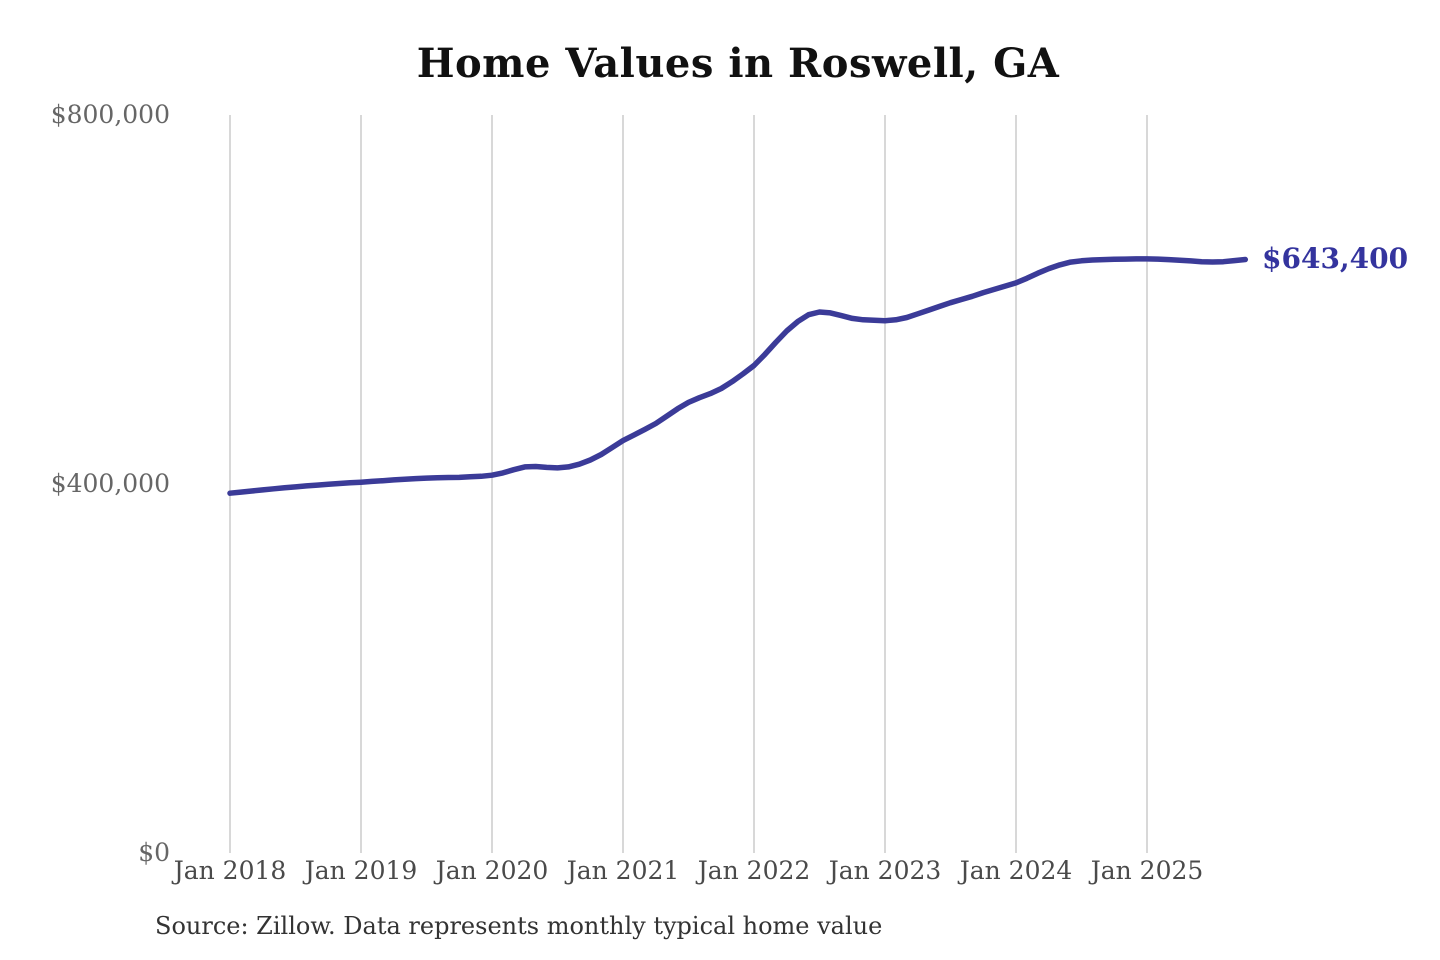  I want to click on y-axis-tick-label: $800,000, so click(110, 114).